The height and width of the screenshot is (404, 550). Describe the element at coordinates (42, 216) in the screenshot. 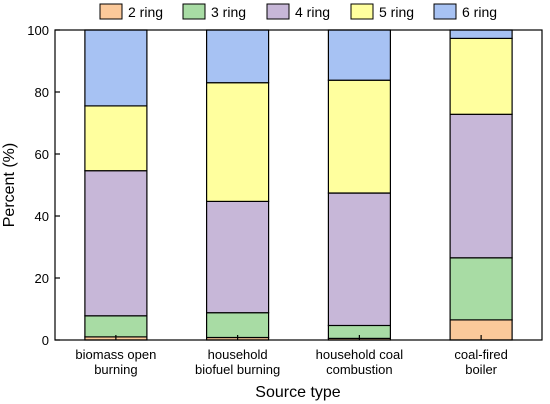

I see `y-tick-label: 40` at that location.